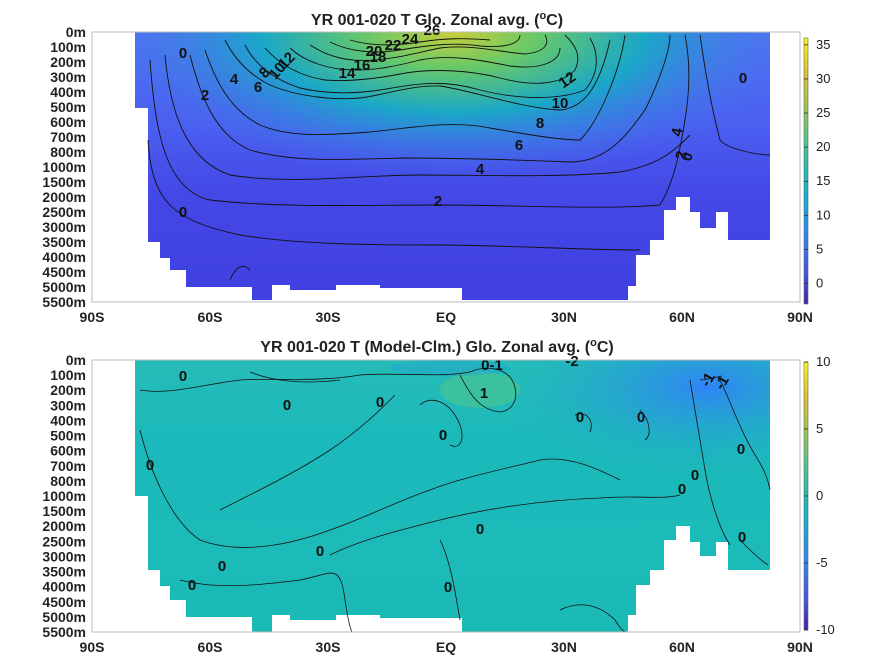 The width and height of the screenshot is (875, 661). Describe the element at coordinates (64, 287) in the screenshot. I see `chart-1-y-tick-label: 5000m` at that location.